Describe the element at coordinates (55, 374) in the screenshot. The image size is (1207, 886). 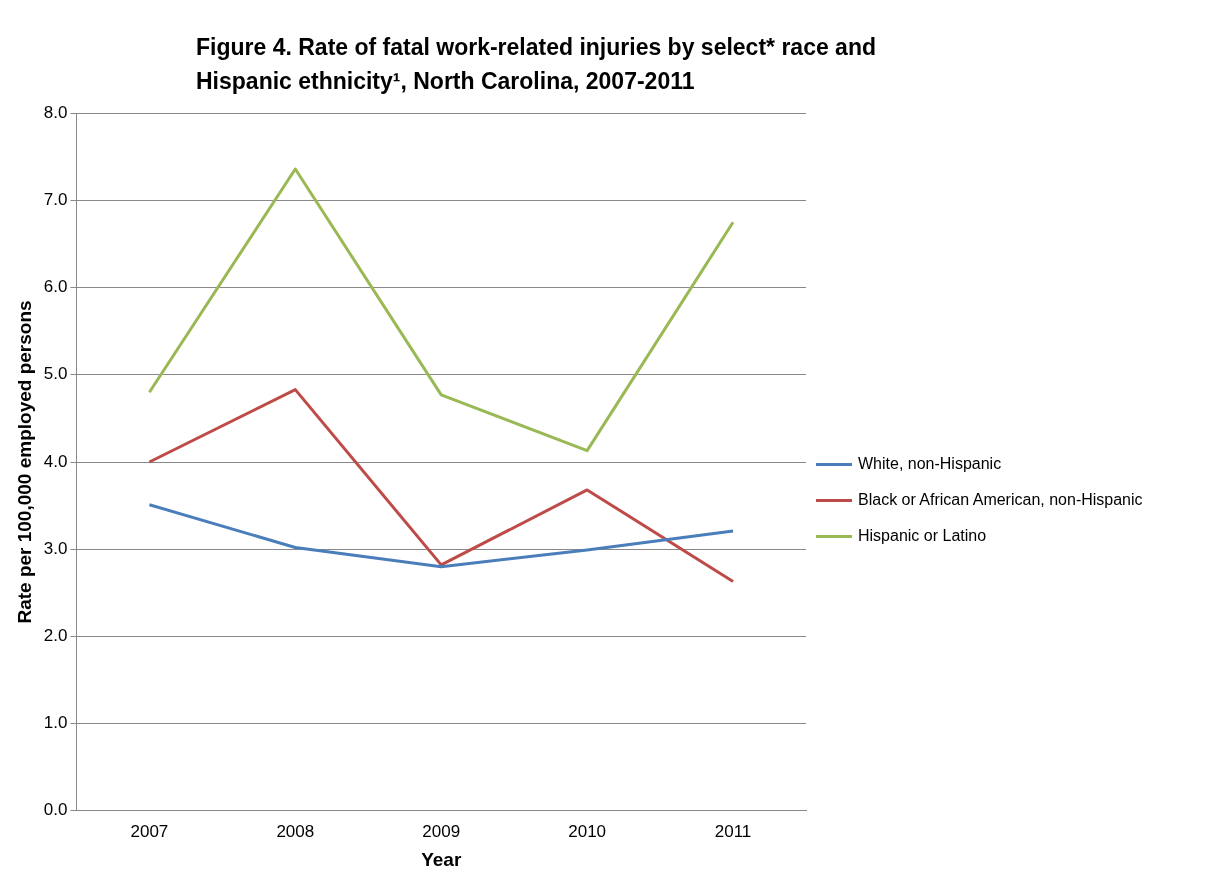
I see `y-tick-label: 5.0` at that location.